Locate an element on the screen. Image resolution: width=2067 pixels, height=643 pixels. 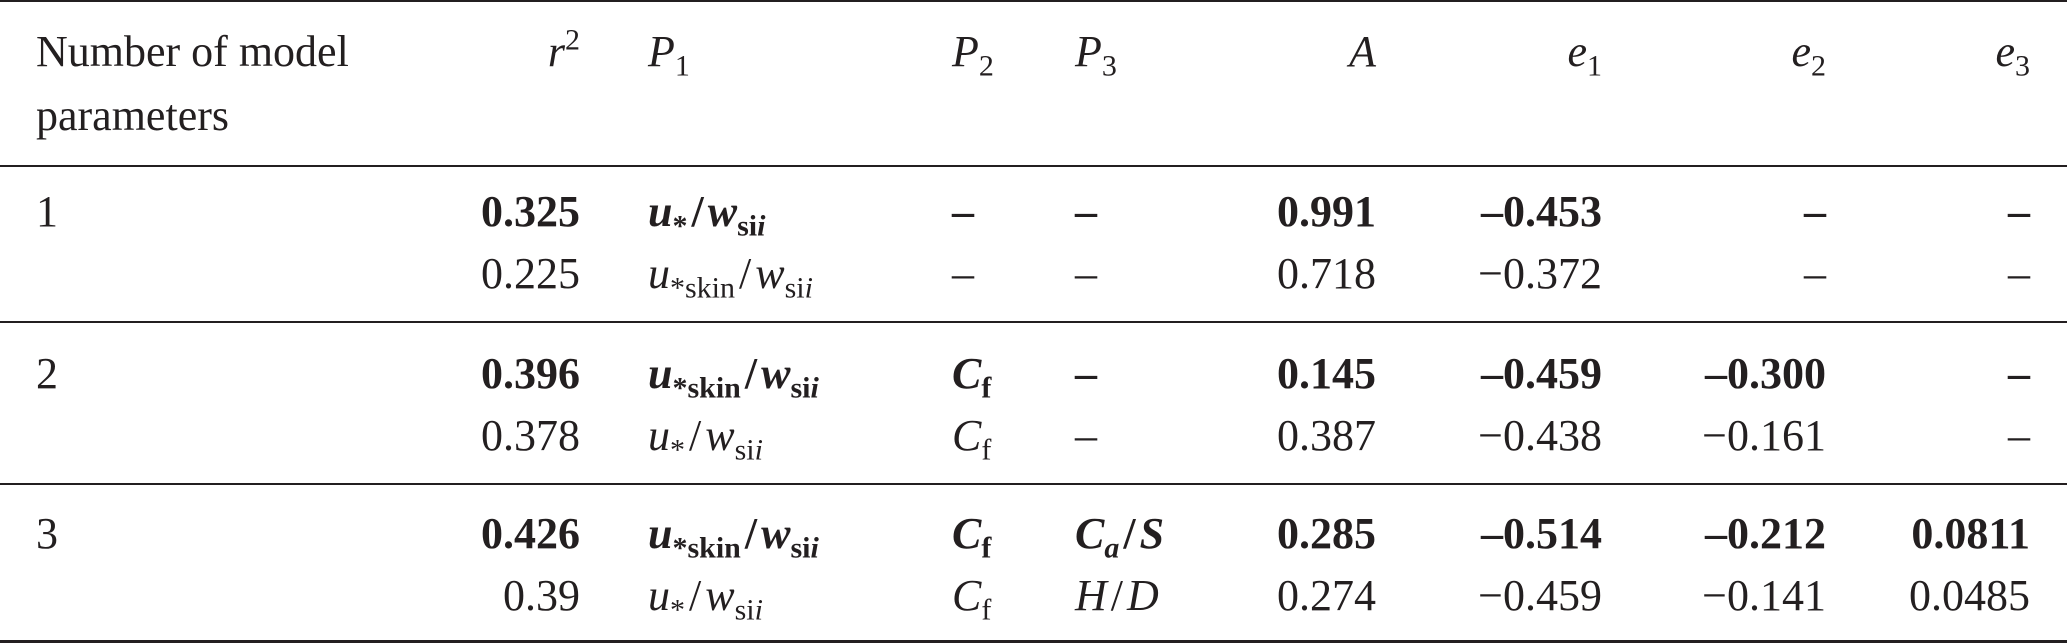
cell-a: 0.718 is located at coordinates (1326, 273).